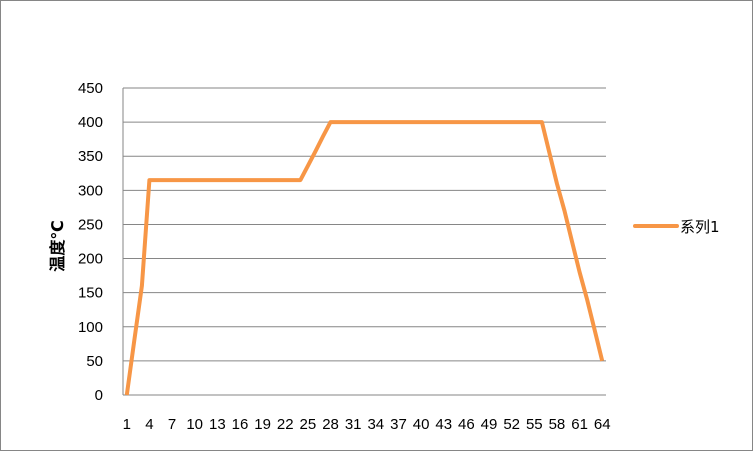 This screenshot has height=451, width=753. Describe the element at coordinates (57, 246) in the screenshot. I see `y-axis-label: 温度℃` at that location.